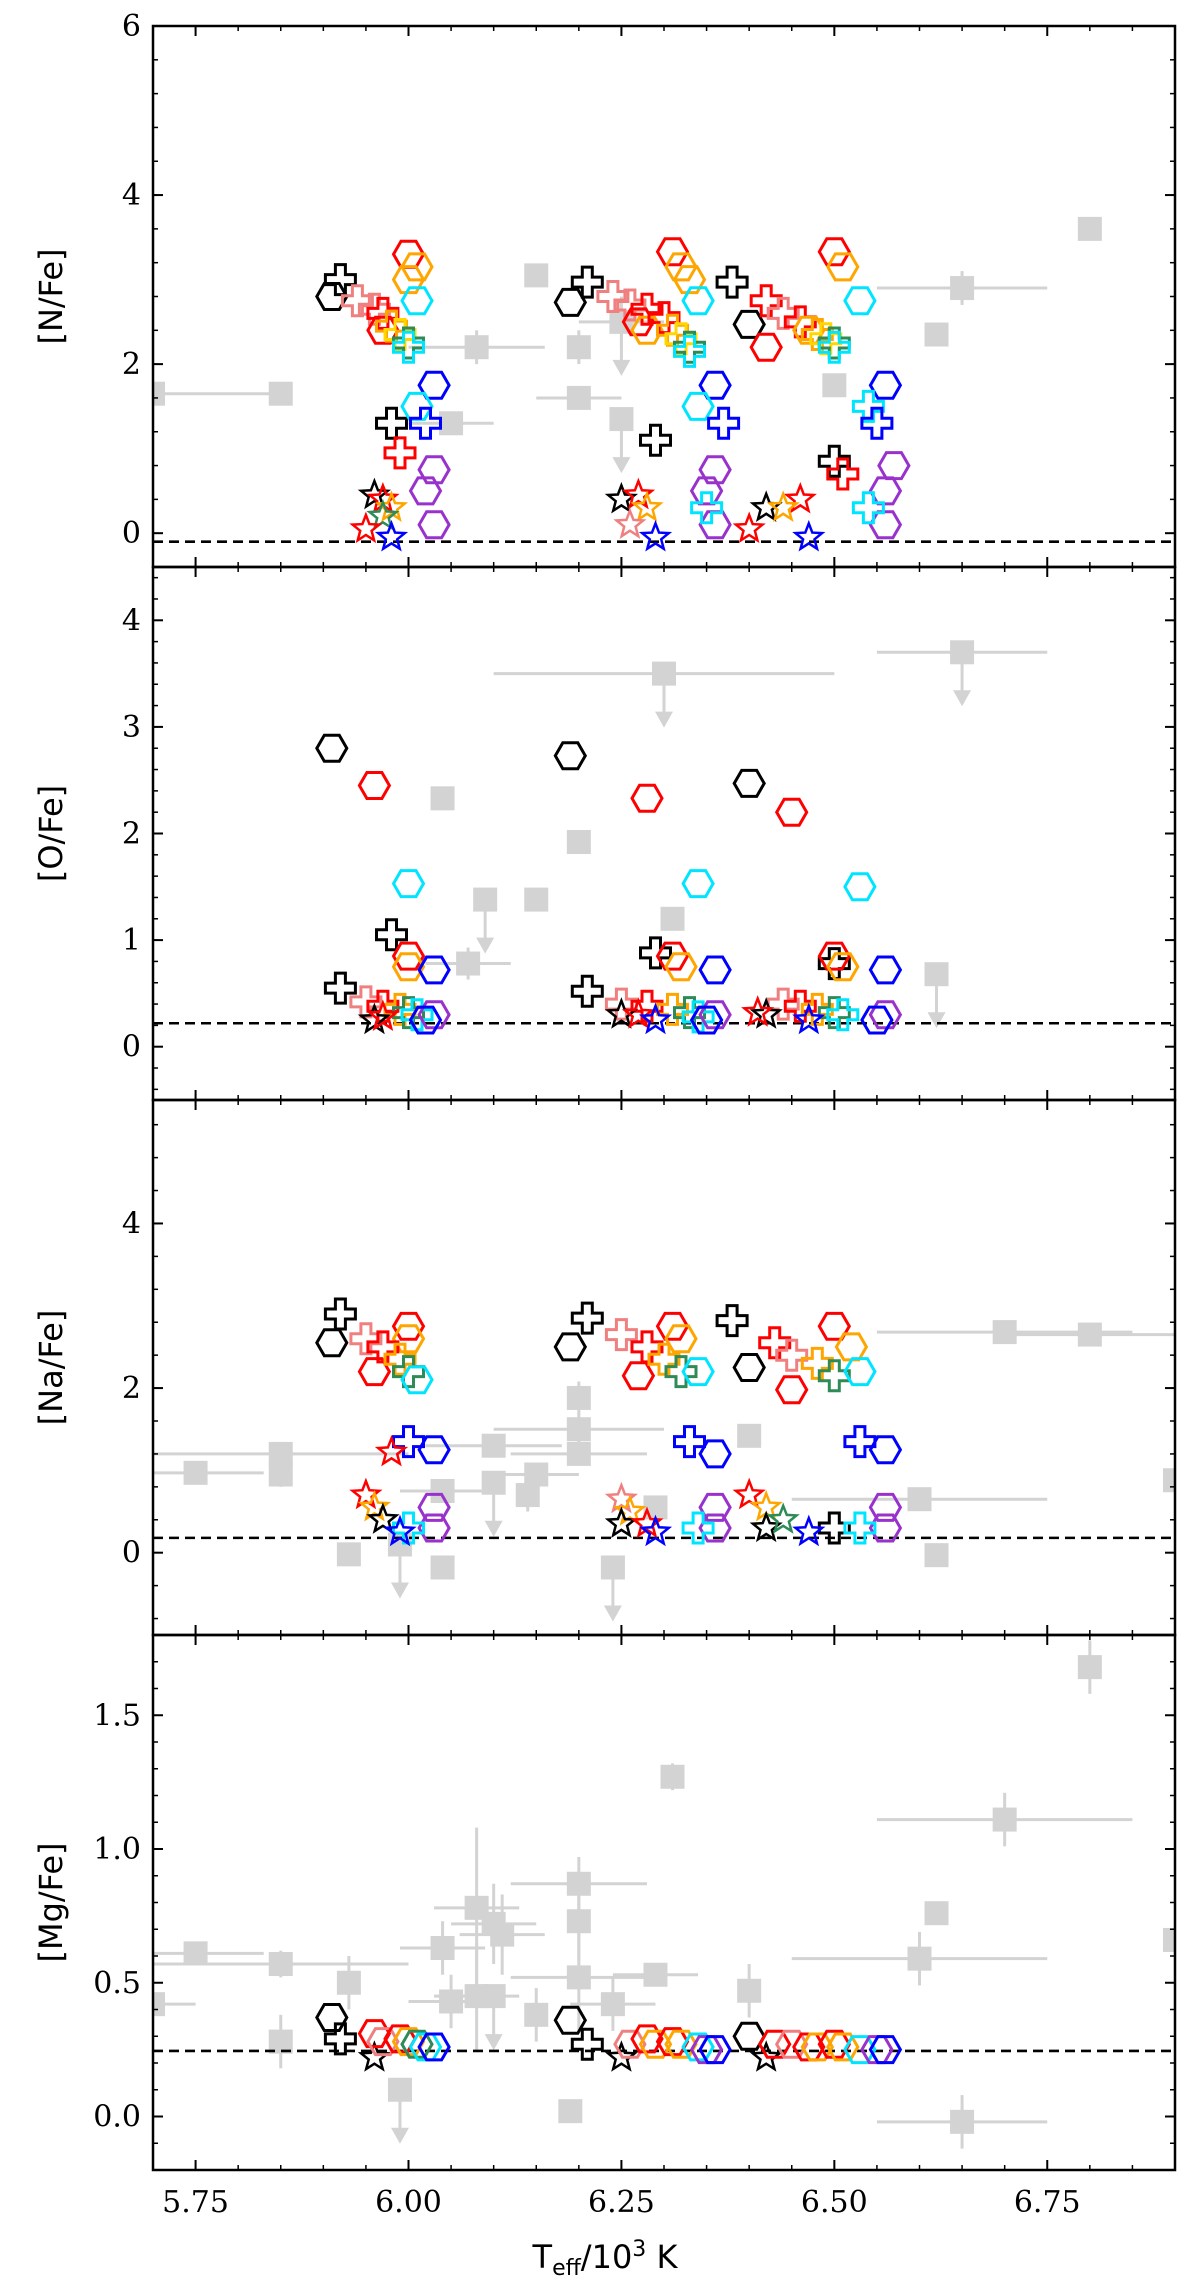 The height and width of the screenshot is (2296, 1200). What do you see at coordinates (639, 2249) in the screenshot?
I see `x-axis-label-sup: 3` at bounding box center [639, 2249].